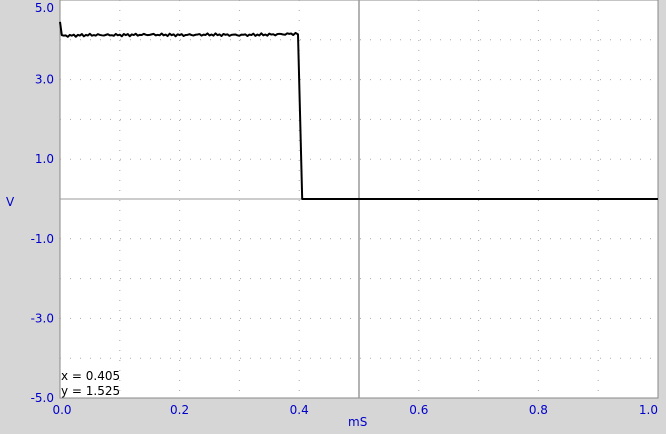 The height and width of the screenshot is (434, 666). What do you see at coordinates (44, 159) in the screenshot?
I see `y-tick-label: 1.0` at bounding box center [44, 159].